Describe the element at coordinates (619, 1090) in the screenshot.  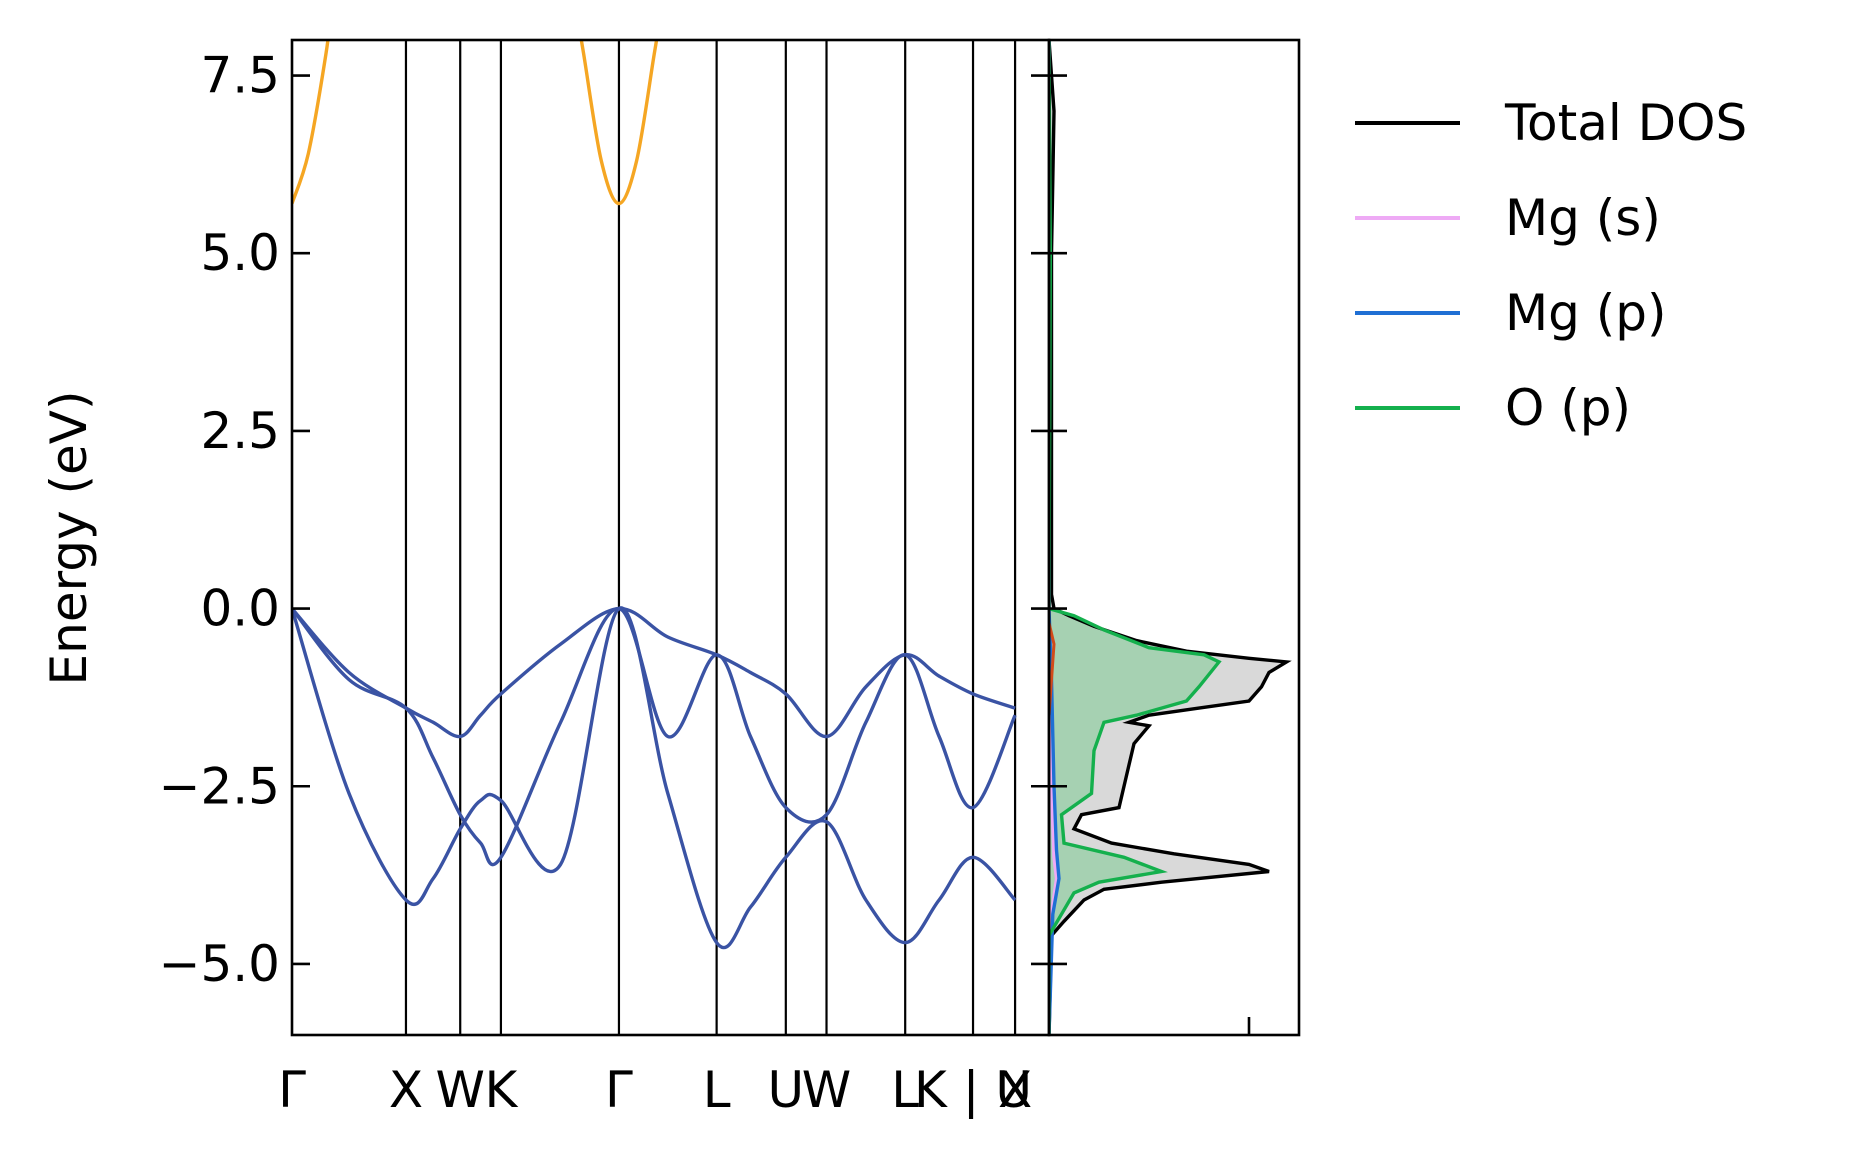
I see `kpoint-label-4: Γ` at that location.